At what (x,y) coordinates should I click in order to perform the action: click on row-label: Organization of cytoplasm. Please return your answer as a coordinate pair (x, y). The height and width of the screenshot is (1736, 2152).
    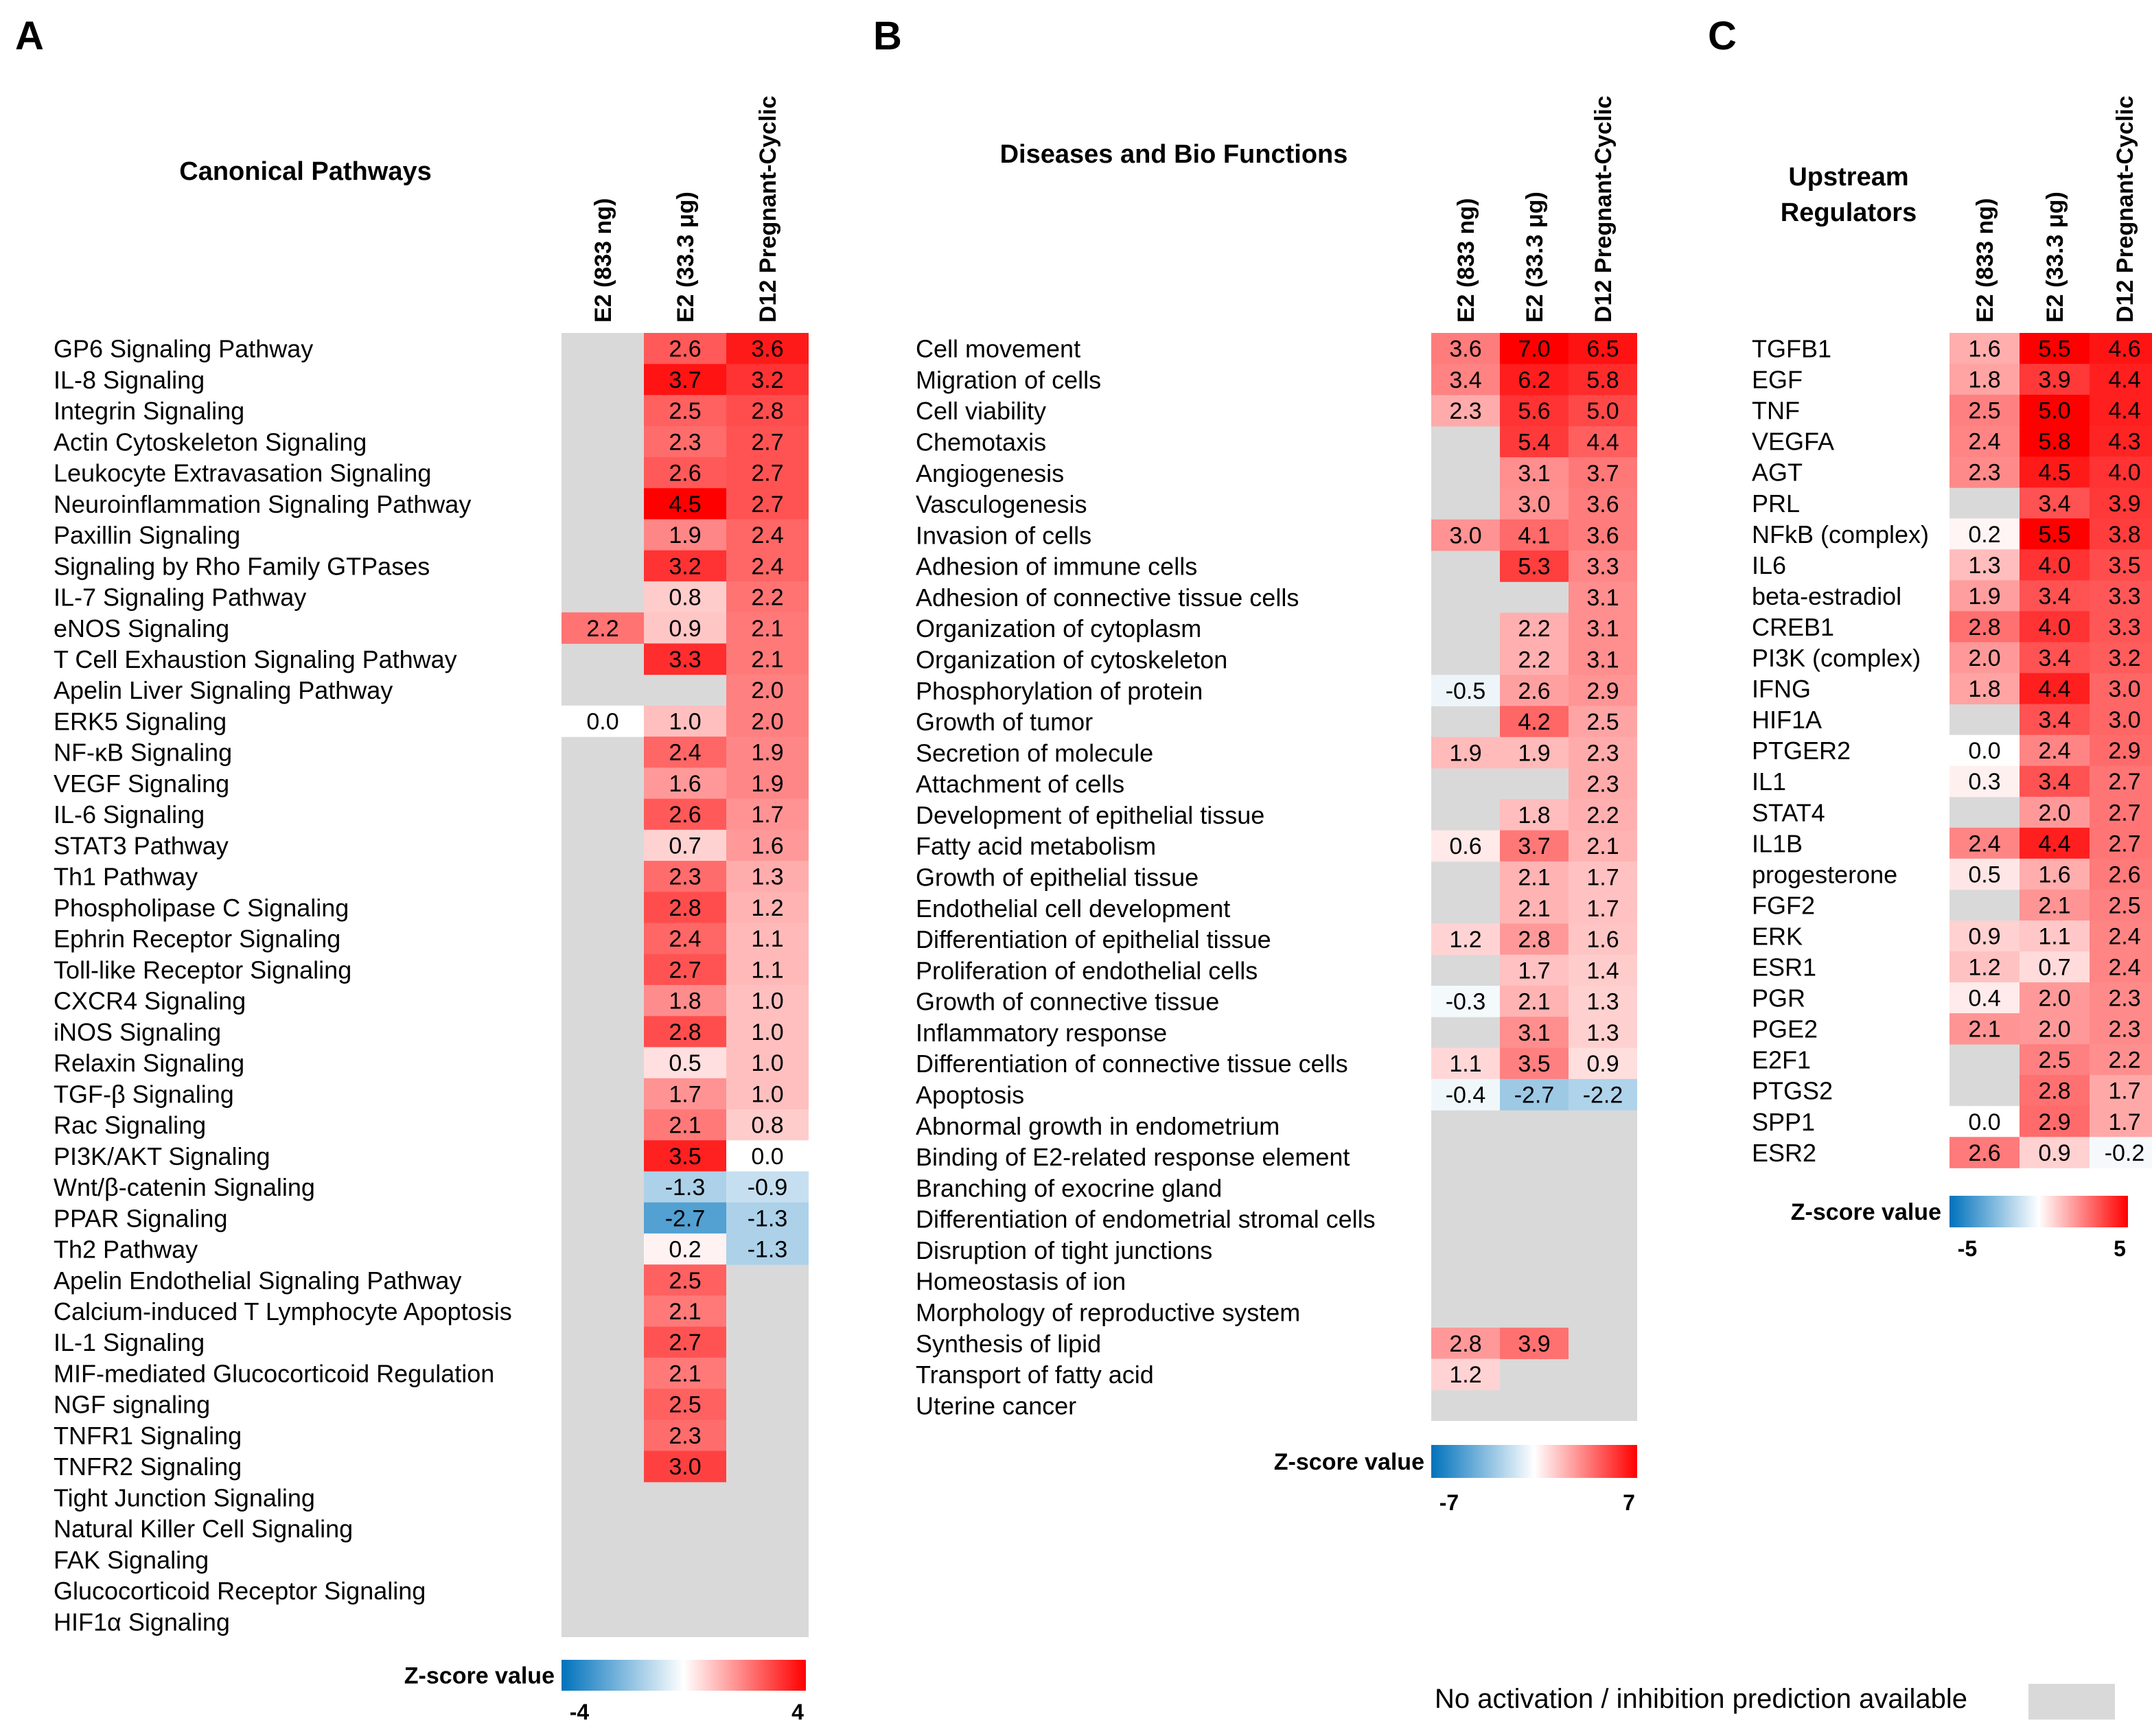
    Looking at the image, I should click on (1058, 628).